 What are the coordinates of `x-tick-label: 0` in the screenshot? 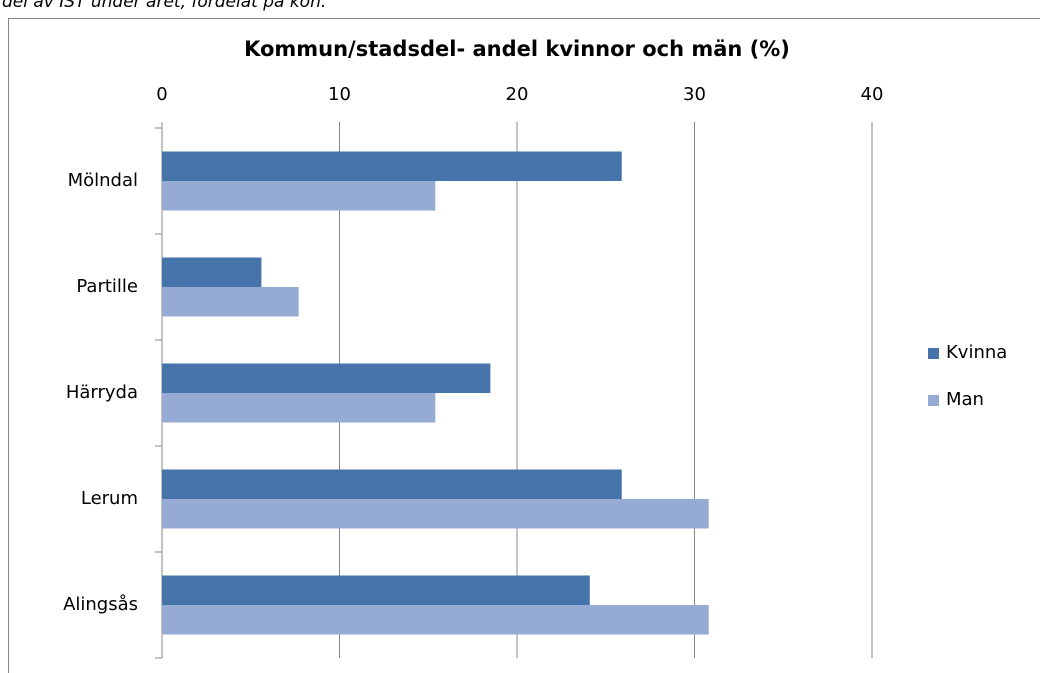 It's located at (161, 94).